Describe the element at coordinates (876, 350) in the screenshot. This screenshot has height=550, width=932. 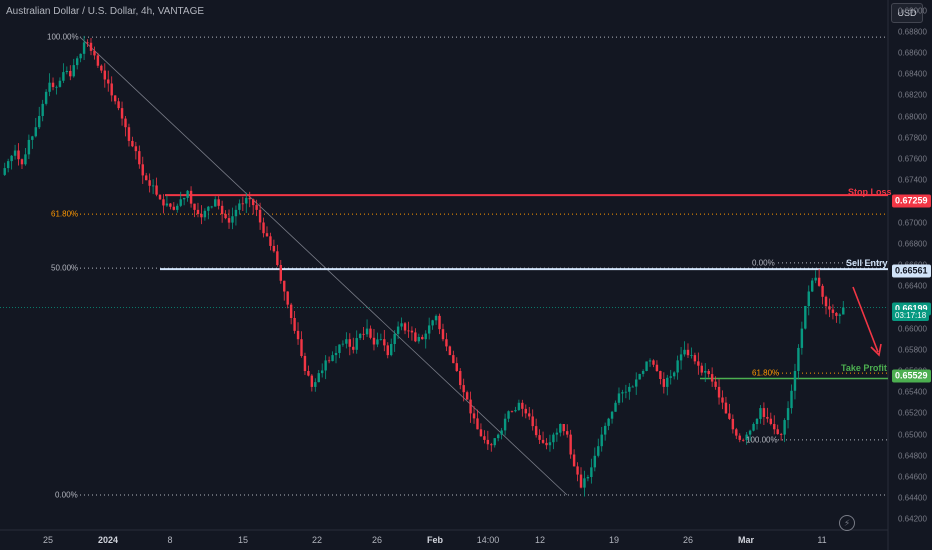
I see `forecast-arrow-head` at that location.